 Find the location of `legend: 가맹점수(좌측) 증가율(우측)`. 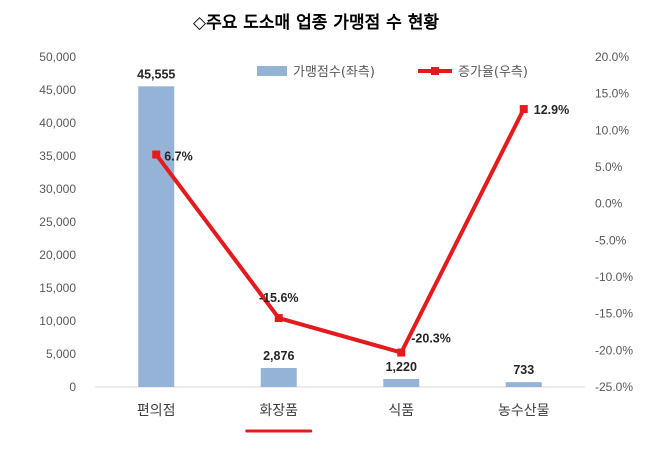

legend: 가맹점수(좌측) 증가율(우측) is located at coordinates (392, 72).